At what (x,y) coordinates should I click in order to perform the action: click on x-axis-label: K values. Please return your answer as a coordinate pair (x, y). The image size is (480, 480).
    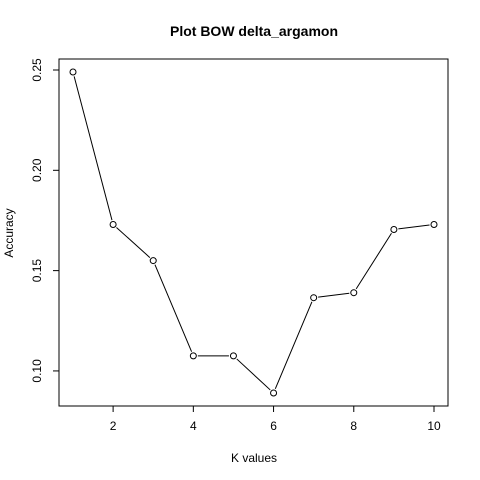
    Looking at the image, I should click on (254, 458).